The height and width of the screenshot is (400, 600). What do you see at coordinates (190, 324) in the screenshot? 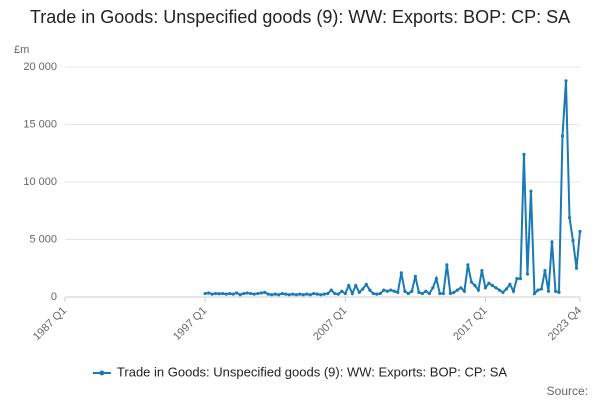
I see `x-tick-label: 1997 Q1` at bounding box center [190, 324].